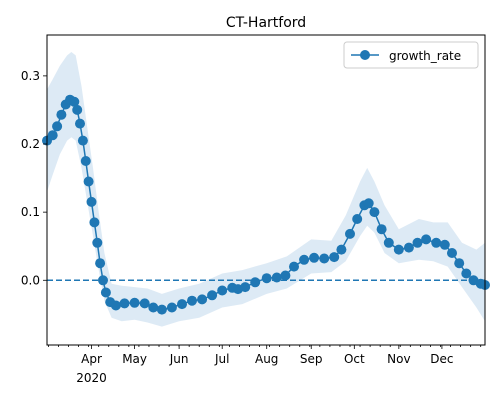 This screenshot has width=500, height=400. I want to click on y-tick-label: 0.1, so click(30, 212).